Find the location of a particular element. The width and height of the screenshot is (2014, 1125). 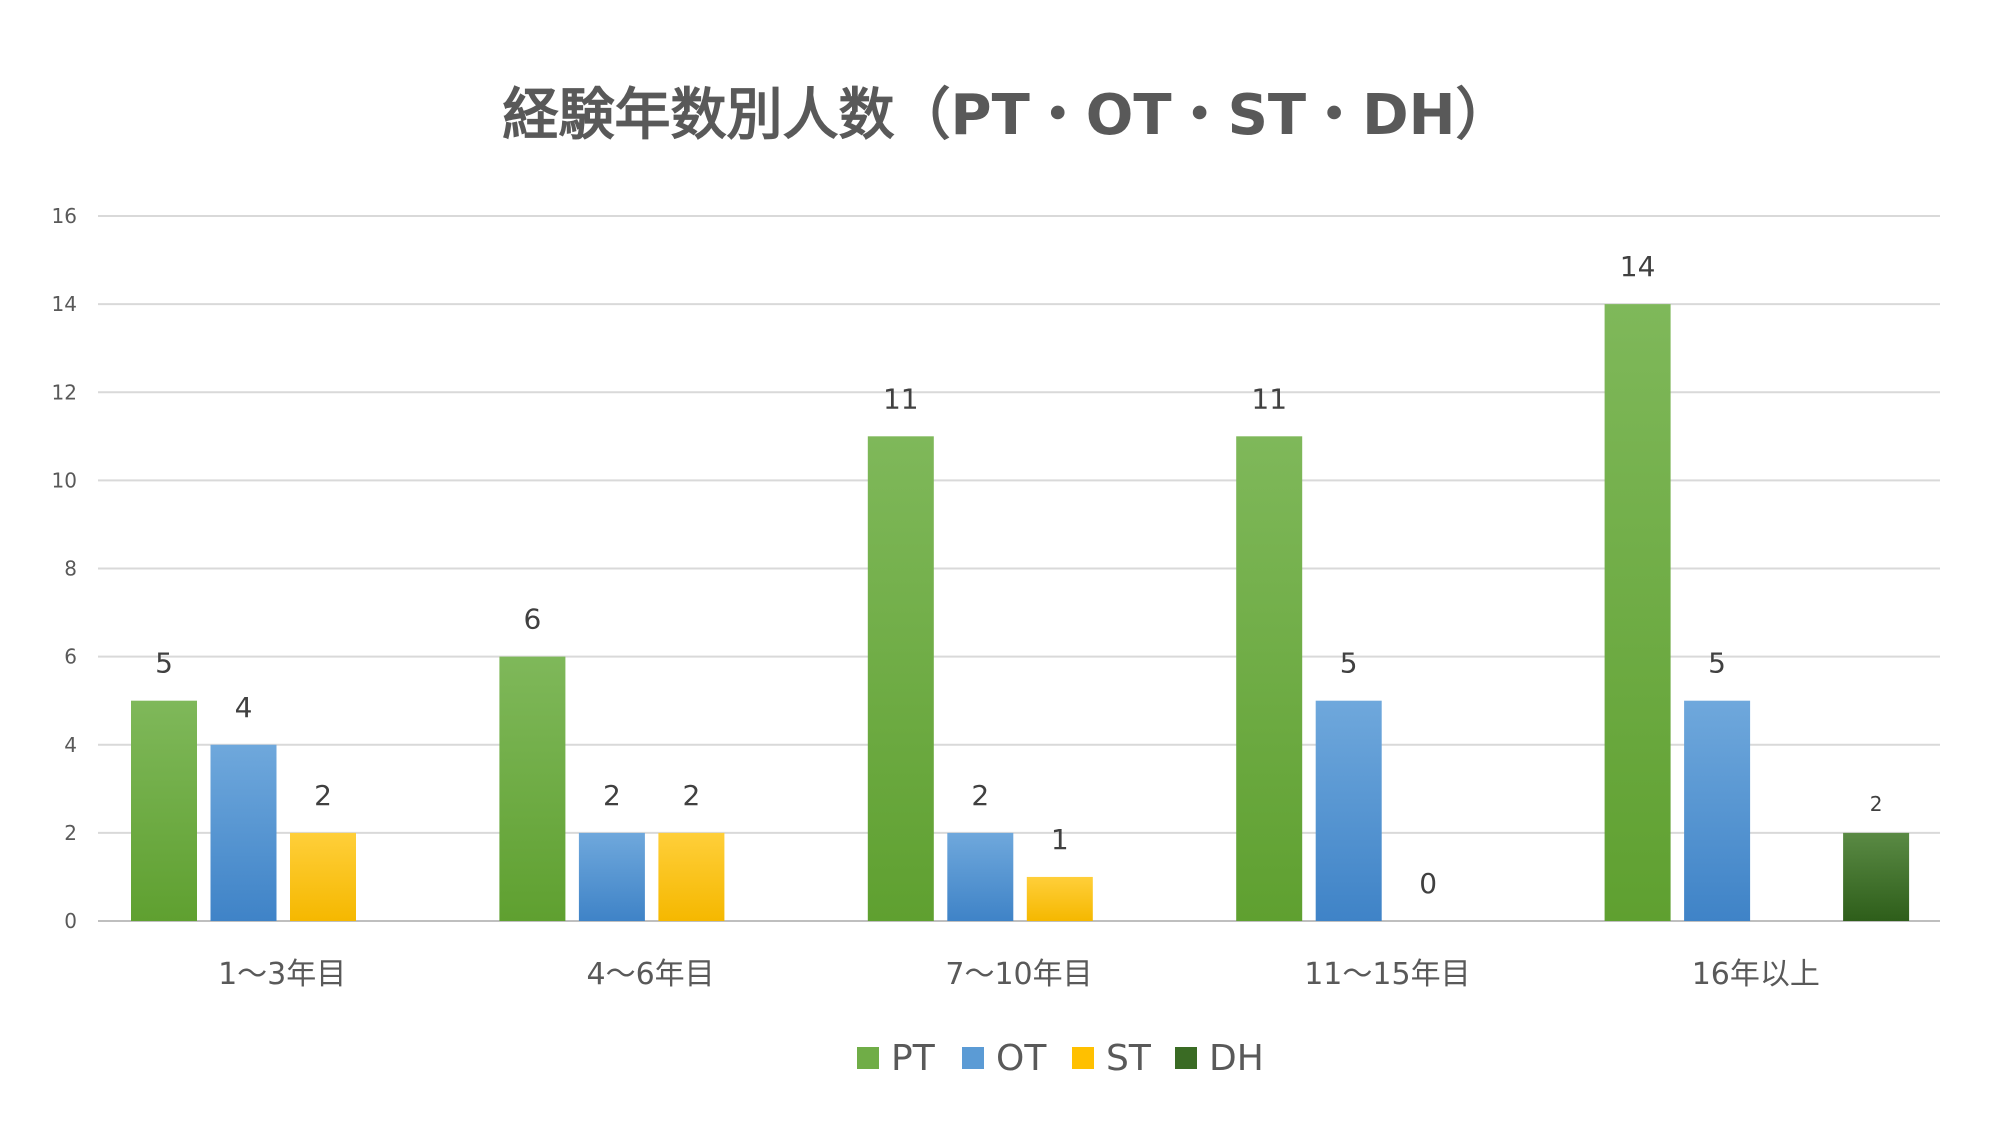

y-tick-label: 10 is located at coordinates (64, 480).